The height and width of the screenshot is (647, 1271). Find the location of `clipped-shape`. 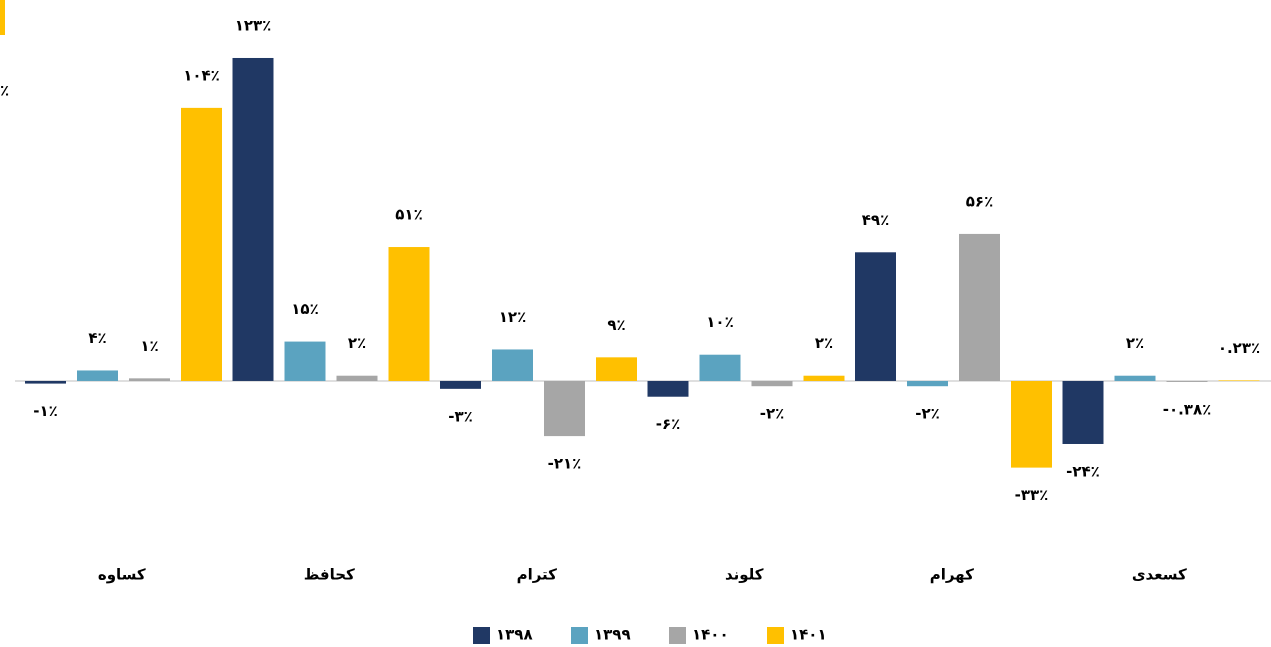

clipped-shape is located at coordinates (2, 17).